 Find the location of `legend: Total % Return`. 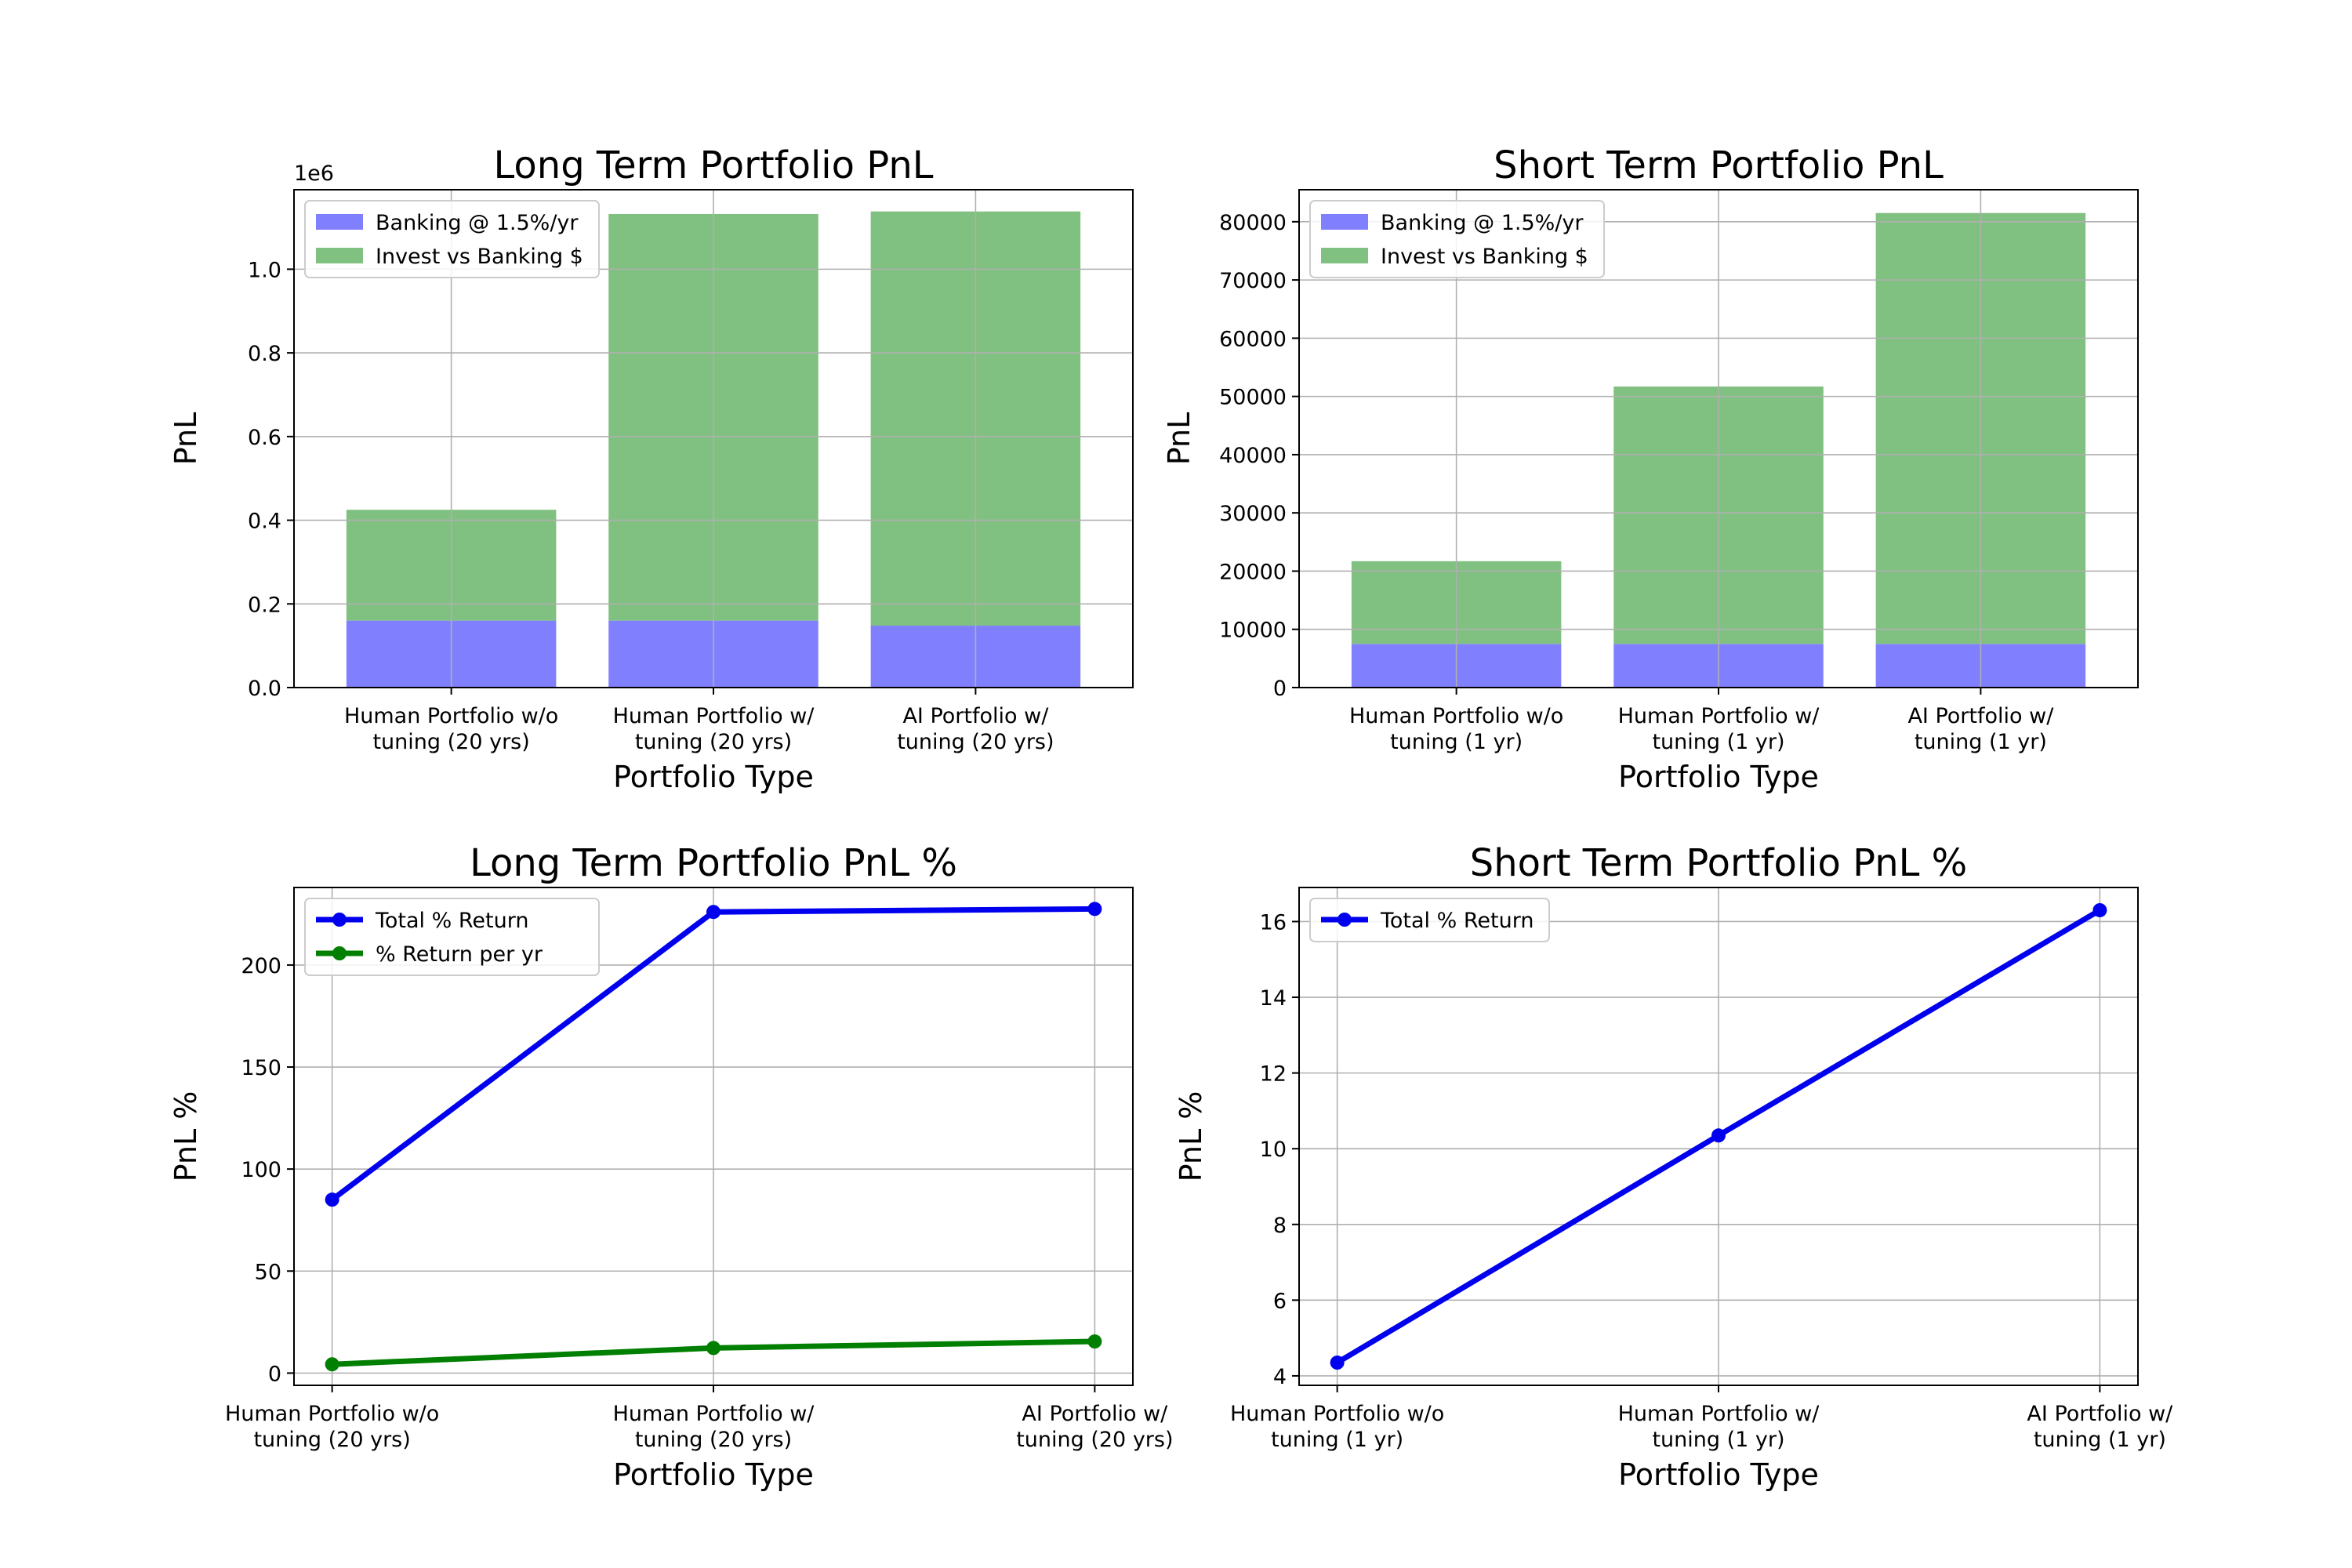

legend: Total % Return is located at coordinates (1429, 920).